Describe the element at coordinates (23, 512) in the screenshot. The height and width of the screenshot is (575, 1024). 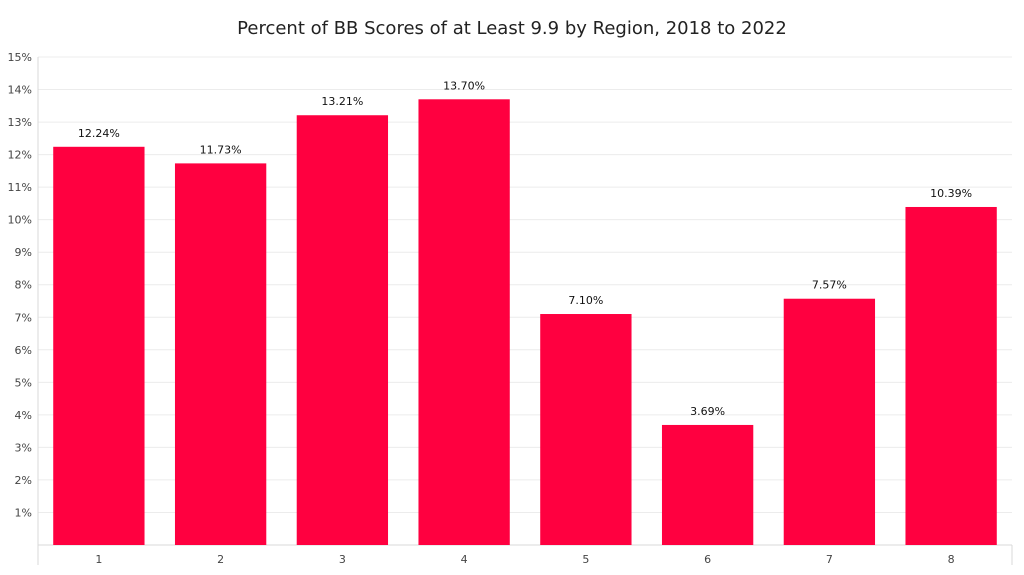
I see `y-tick-label: 1%` at that location.